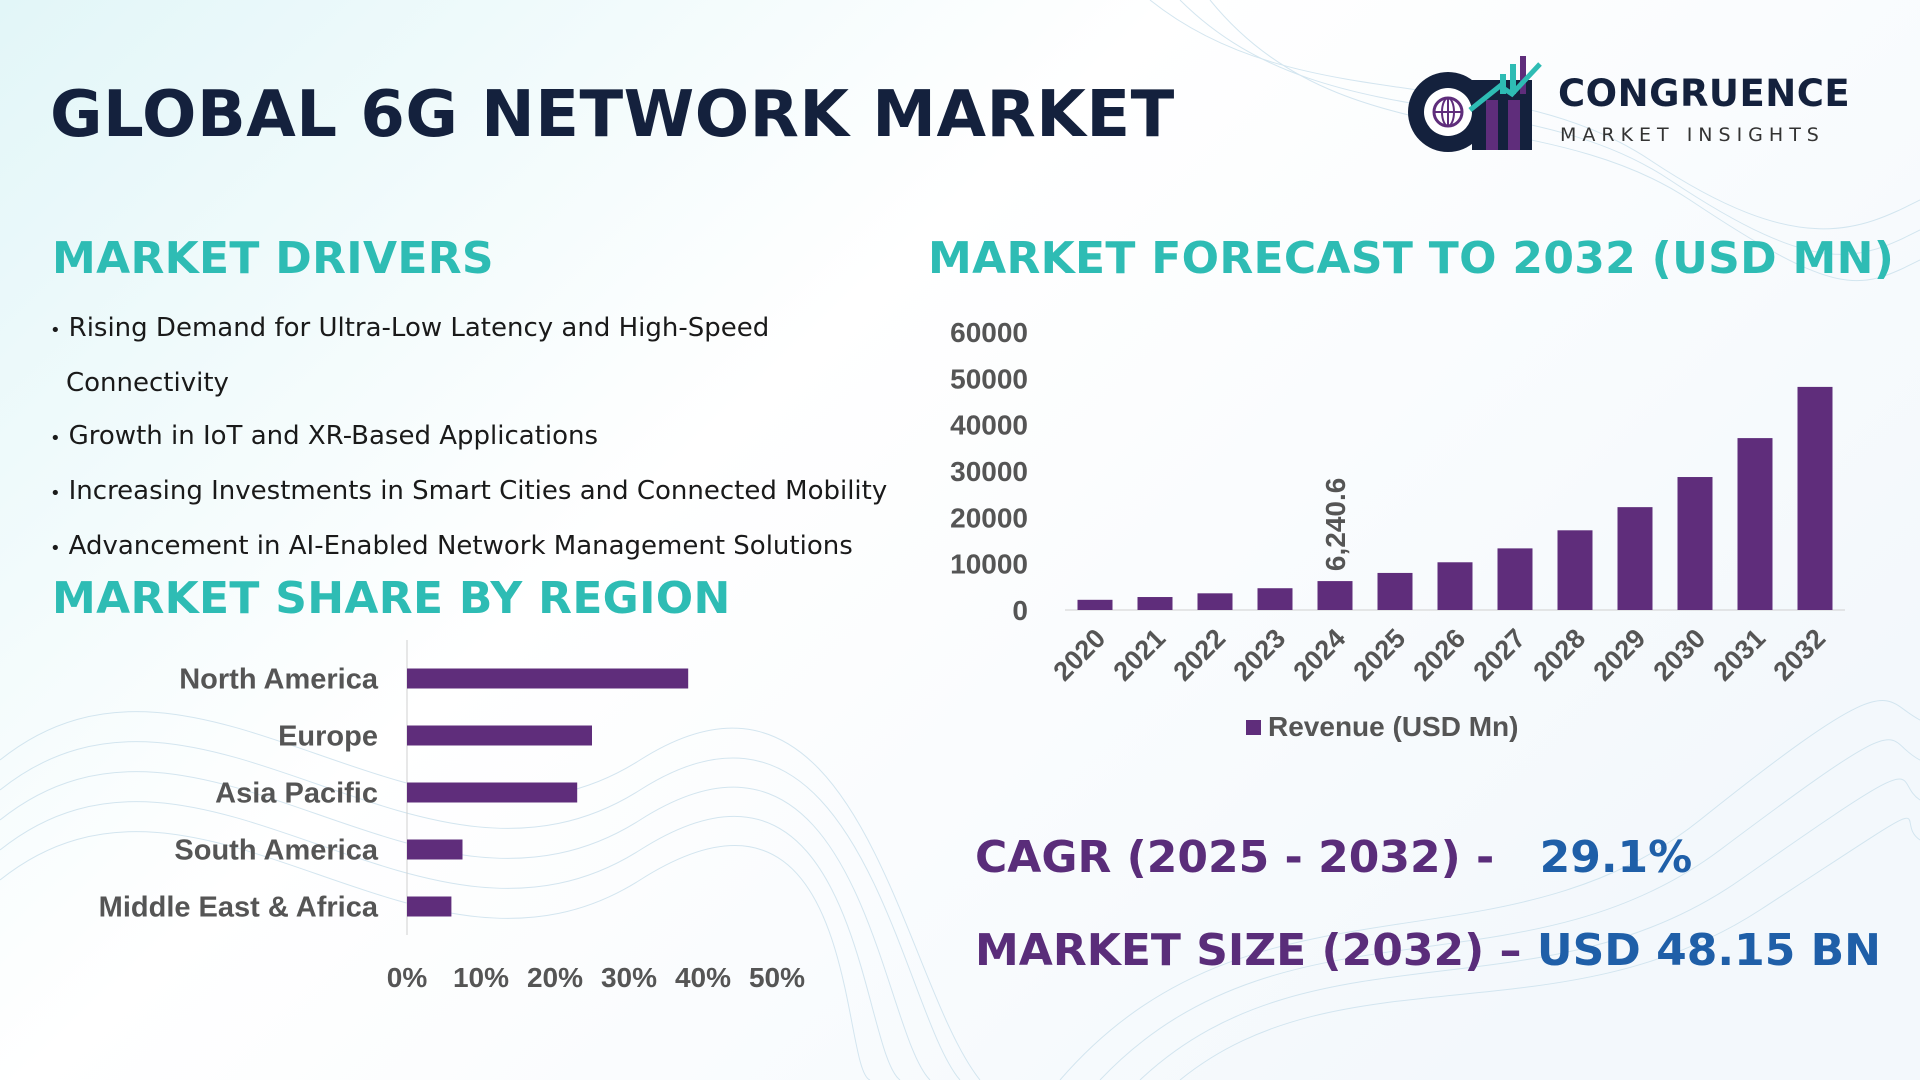  I want to click on x-tick-label: 2024, so click(1320, 655).